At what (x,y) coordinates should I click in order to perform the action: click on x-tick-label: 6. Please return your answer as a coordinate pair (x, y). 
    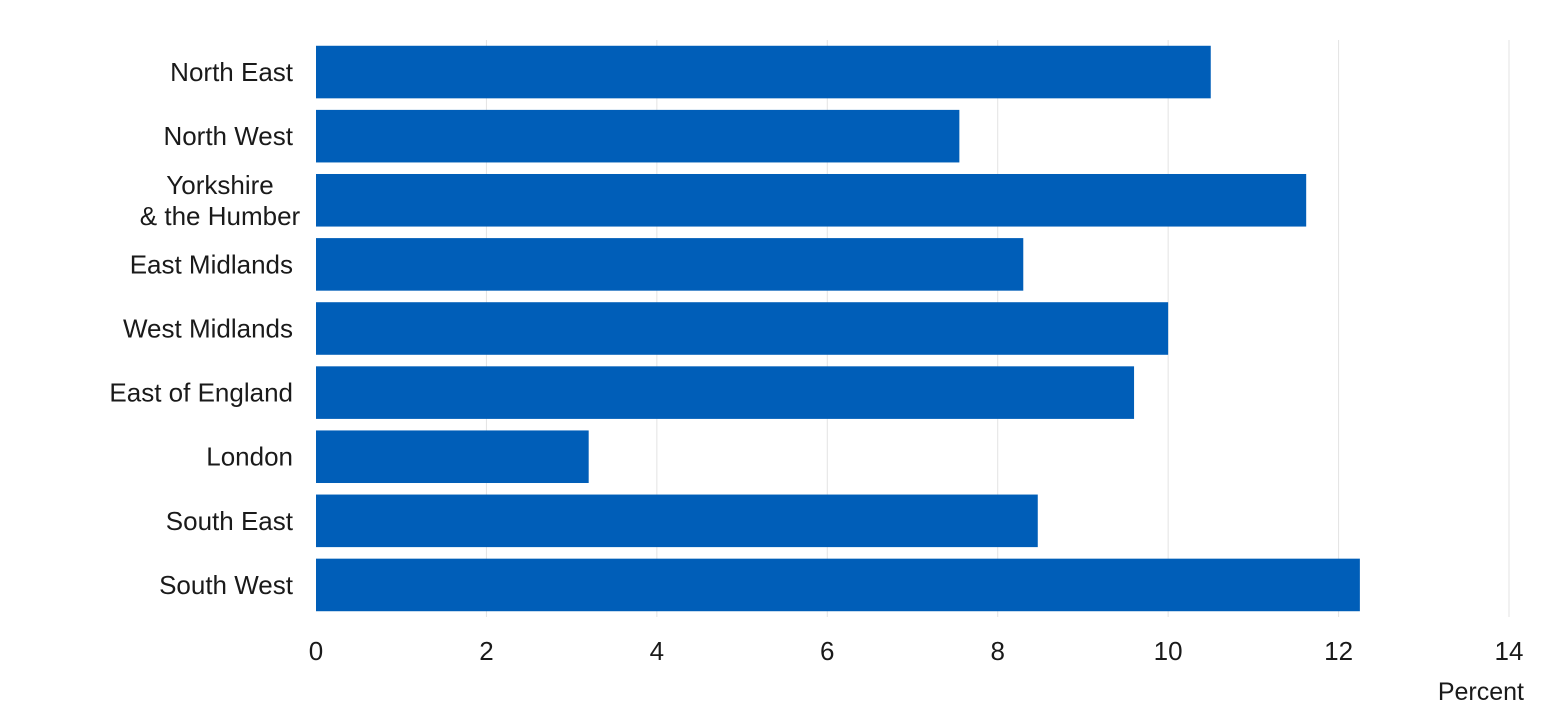
    Looking at the image, I should click on (827, 651).